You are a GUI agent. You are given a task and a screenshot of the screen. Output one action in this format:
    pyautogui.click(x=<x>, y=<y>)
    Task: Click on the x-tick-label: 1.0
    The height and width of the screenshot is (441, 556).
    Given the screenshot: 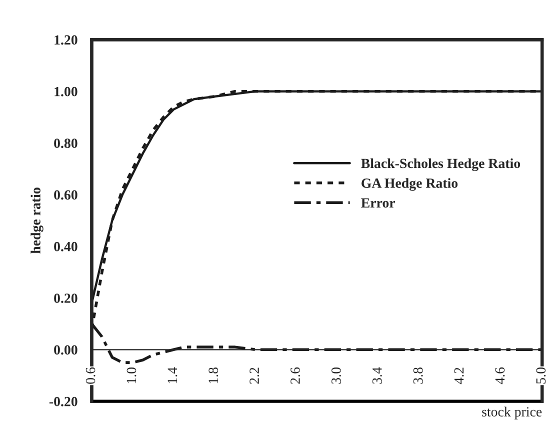 What is the action you would take?
    pyautogui.click(x=131, y=376)
    